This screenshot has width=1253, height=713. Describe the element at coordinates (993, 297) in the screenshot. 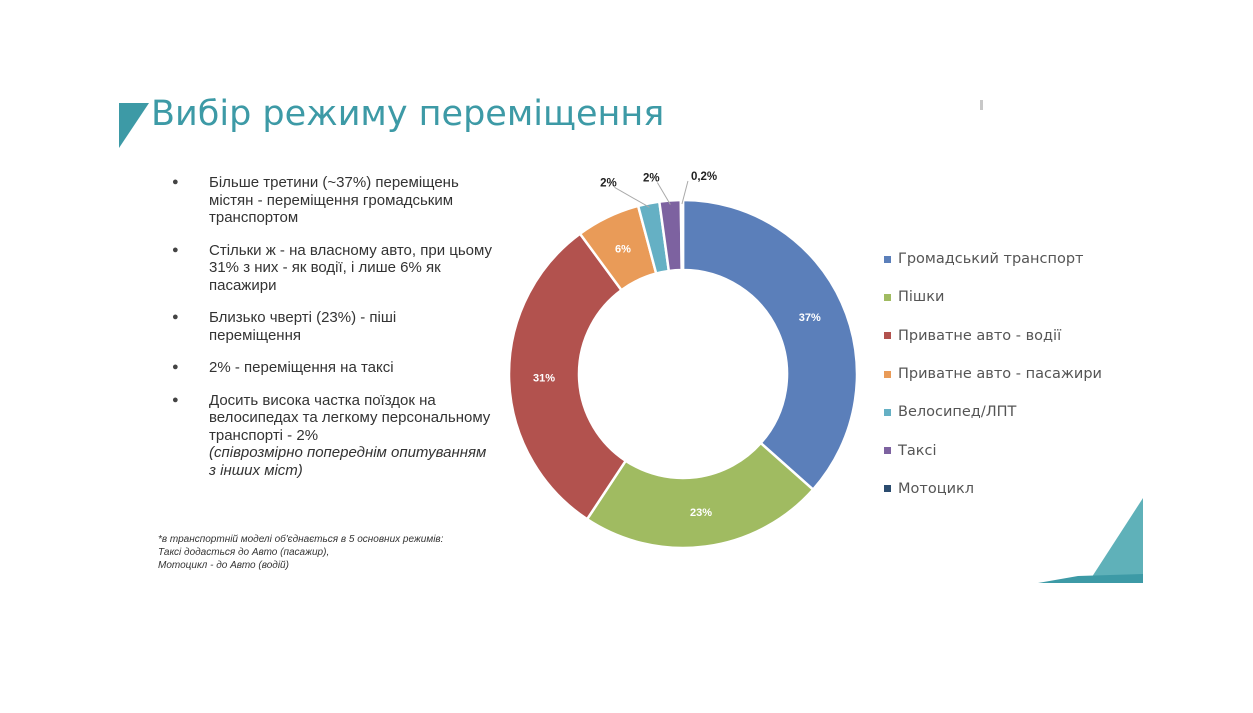

I see `legend-item: Пішки` at that location.